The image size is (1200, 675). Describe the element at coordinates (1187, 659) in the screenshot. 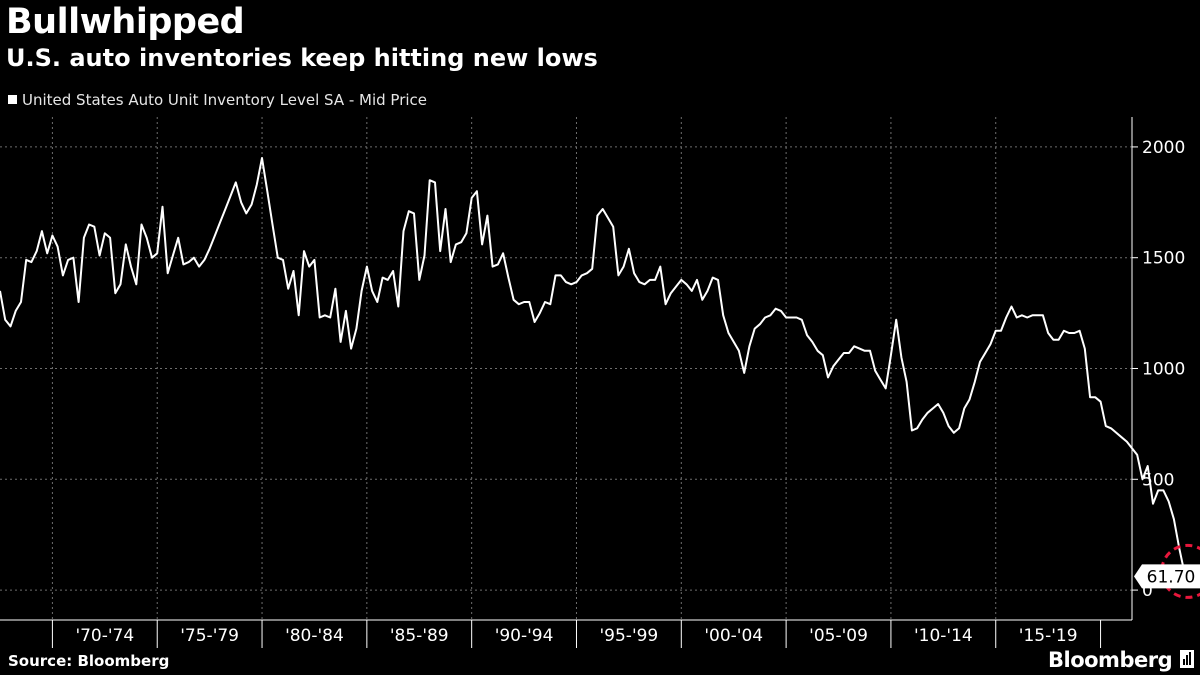

I see `bloomberg-terminal-icon` at that location.